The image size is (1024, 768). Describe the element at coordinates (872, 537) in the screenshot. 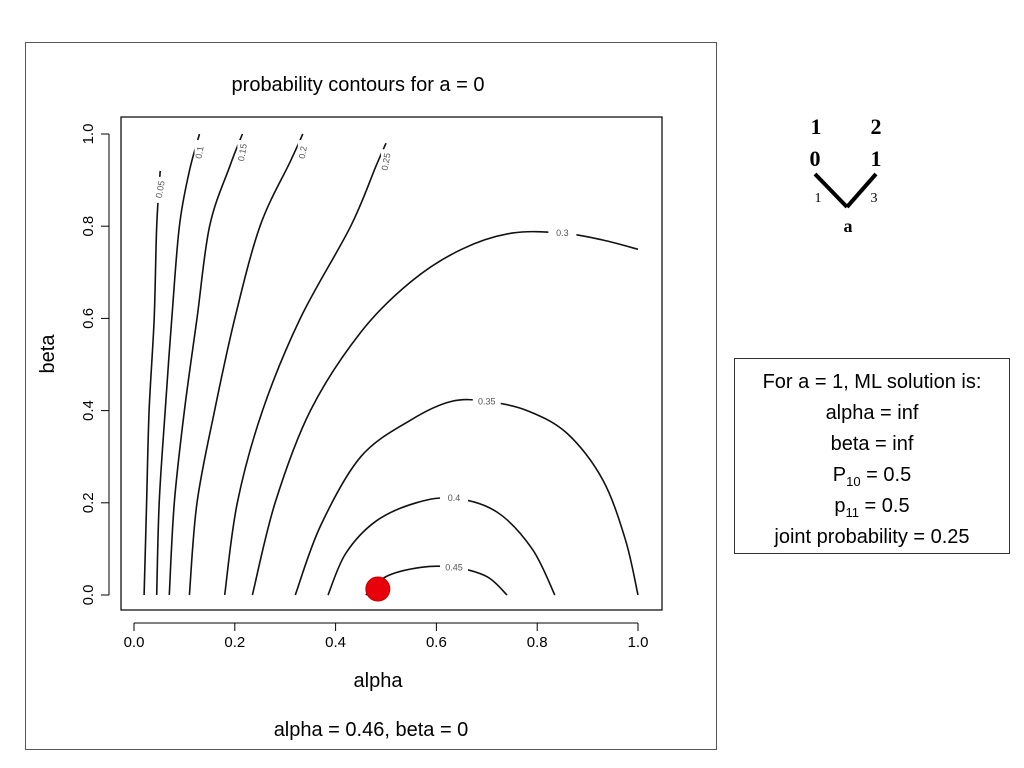

I see `ml-joint-probability: joint probability = 0.25` at that location.